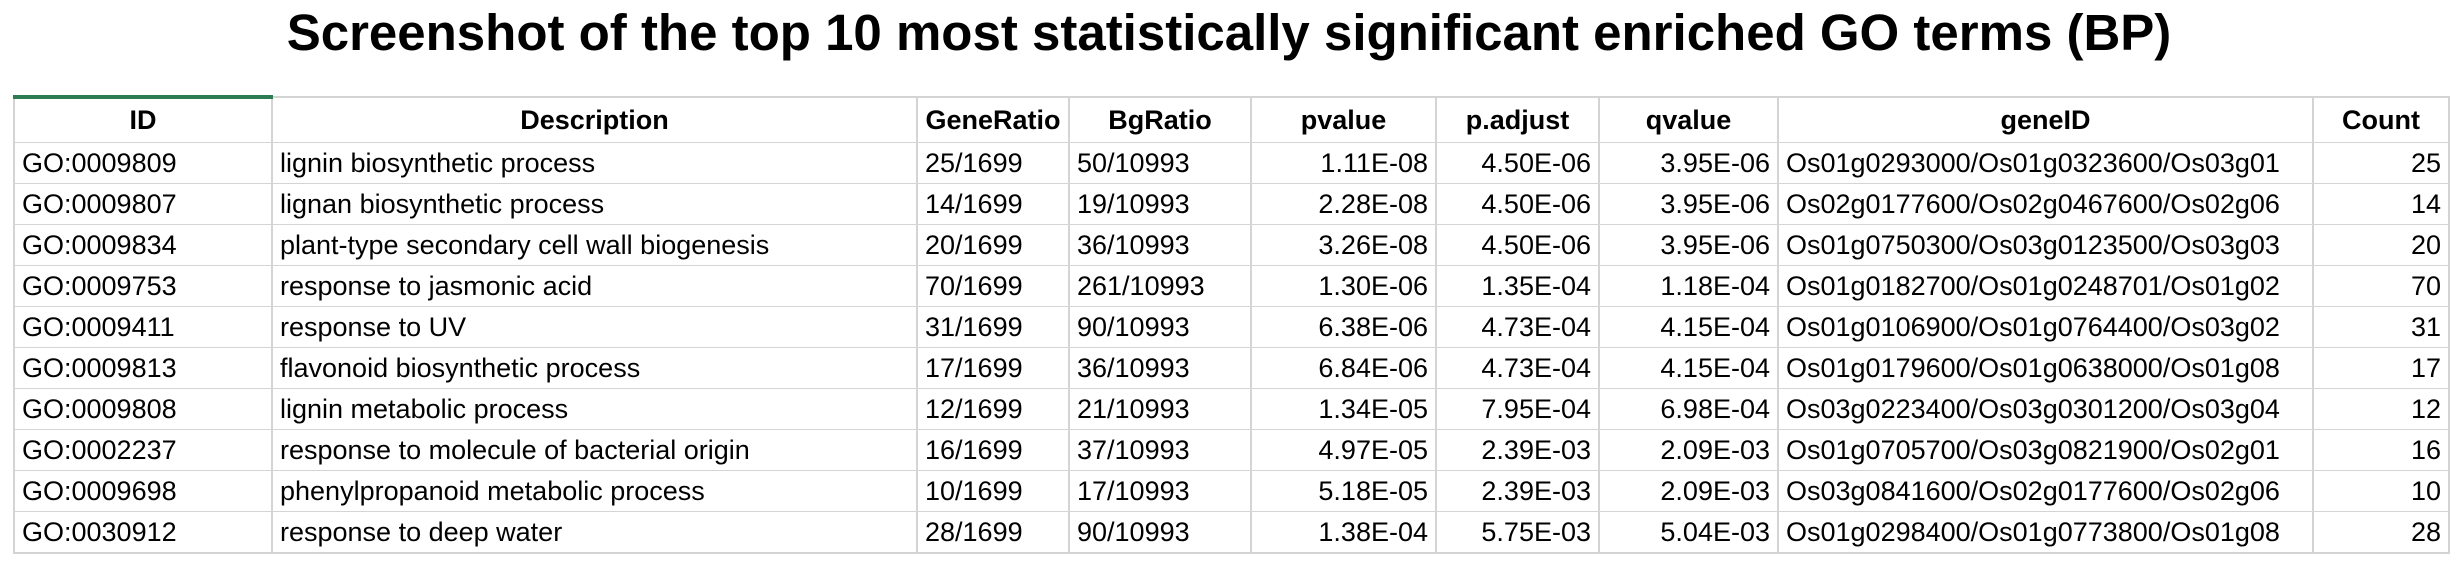 The width and height of the screenshot is (2458, 572). What do you see at coordinates (1160, 119) in the screenshot?
I see `column-header-bg-ratio: BgRatio` at bounding box center [1160, 119].